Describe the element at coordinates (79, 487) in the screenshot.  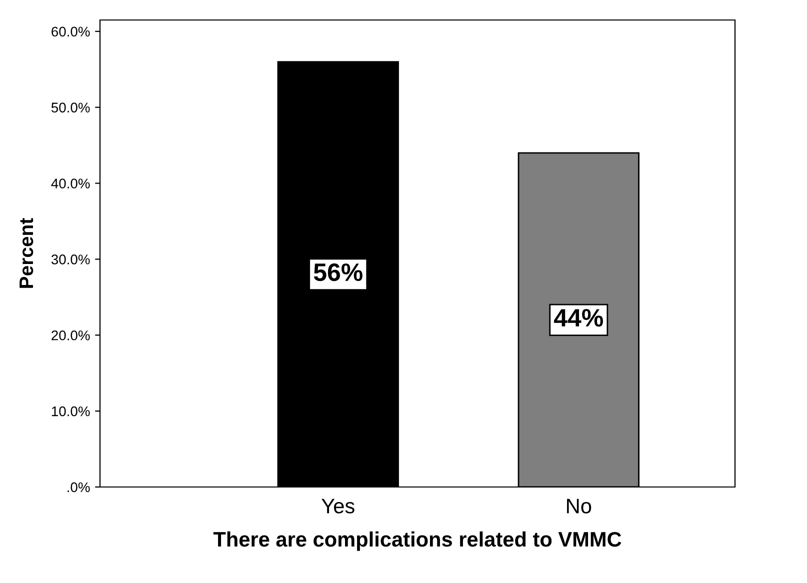
I see `y-tick-label: .0%` at that location.